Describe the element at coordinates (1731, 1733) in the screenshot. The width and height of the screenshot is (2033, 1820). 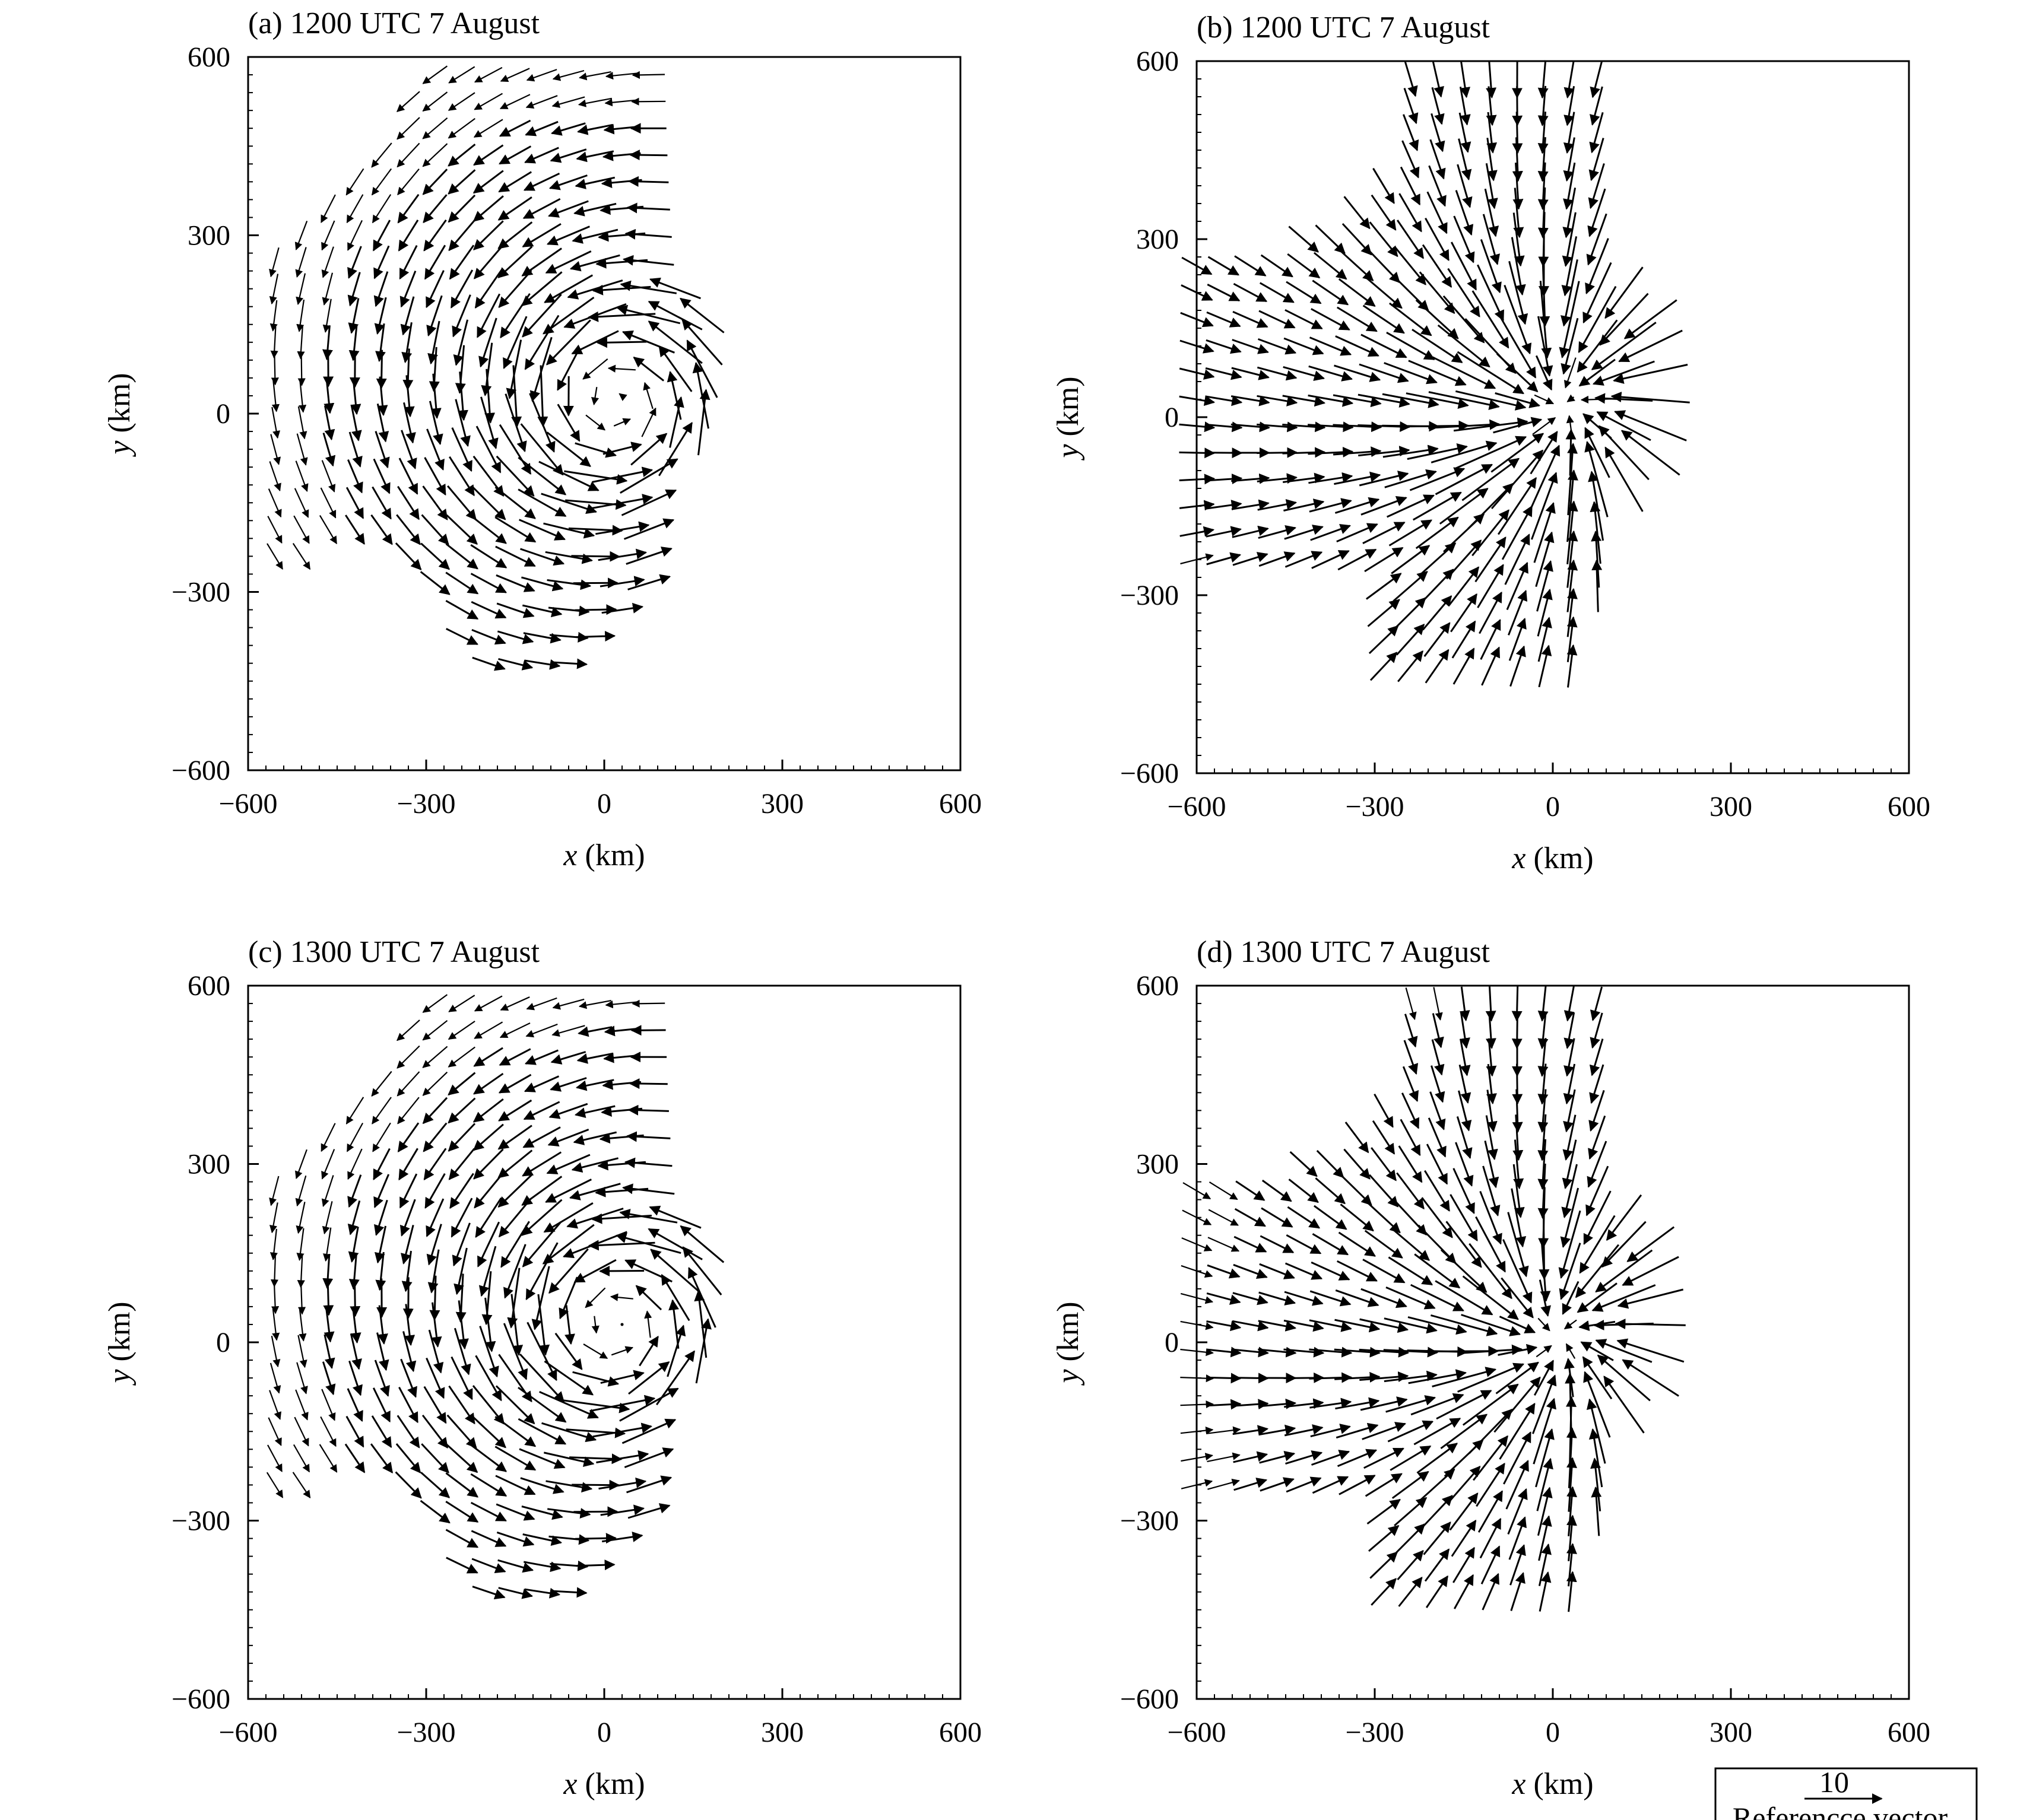
I see `x-tick-label: 300` at that location.